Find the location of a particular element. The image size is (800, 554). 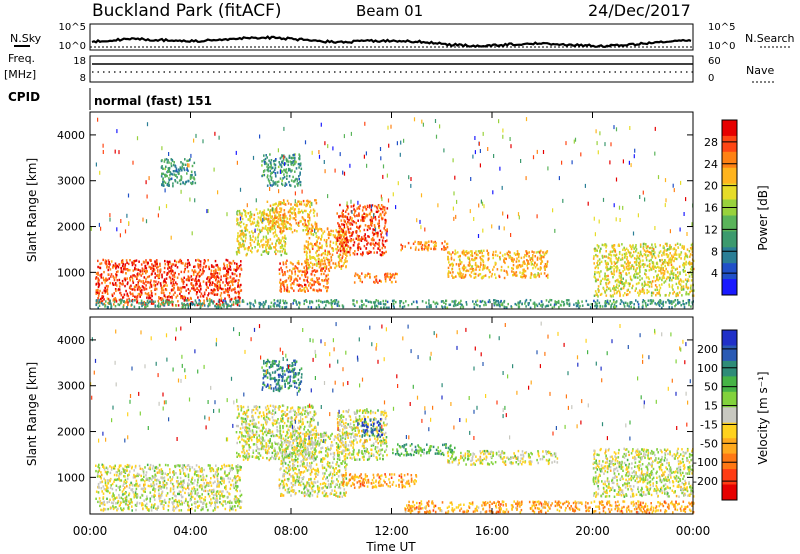

power-ytick-label: 2000 is located at coordinates (71, 227).